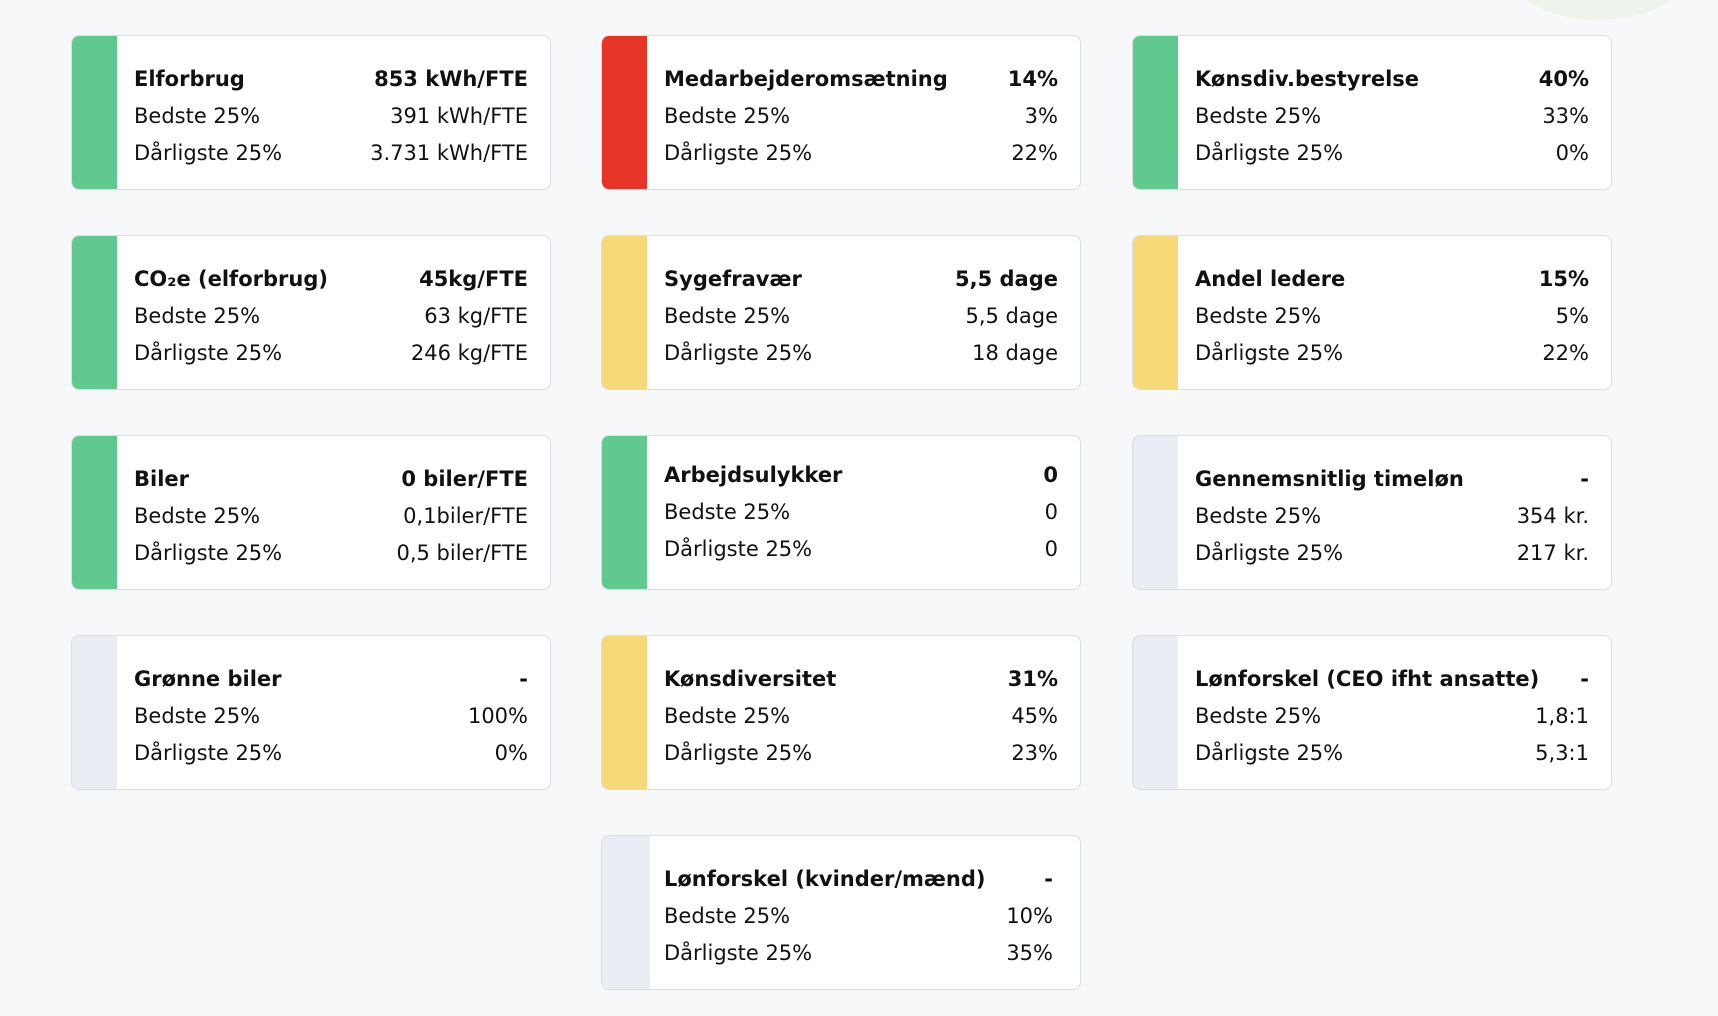  Describe the element at coordinates (1034, 715) in the screenshot. I see `best-value: 45%` at that location.